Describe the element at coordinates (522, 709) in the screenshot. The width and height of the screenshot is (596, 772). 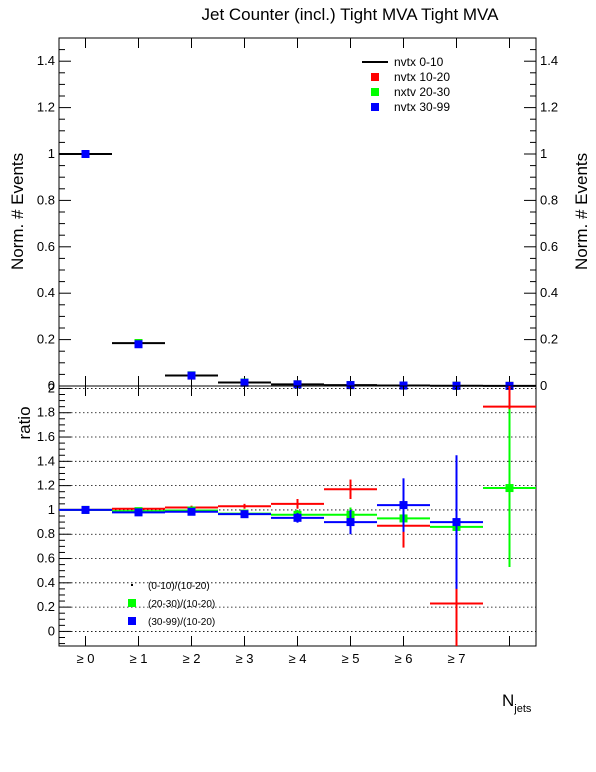
I see `x-axis-label-sub: jets` at that location.